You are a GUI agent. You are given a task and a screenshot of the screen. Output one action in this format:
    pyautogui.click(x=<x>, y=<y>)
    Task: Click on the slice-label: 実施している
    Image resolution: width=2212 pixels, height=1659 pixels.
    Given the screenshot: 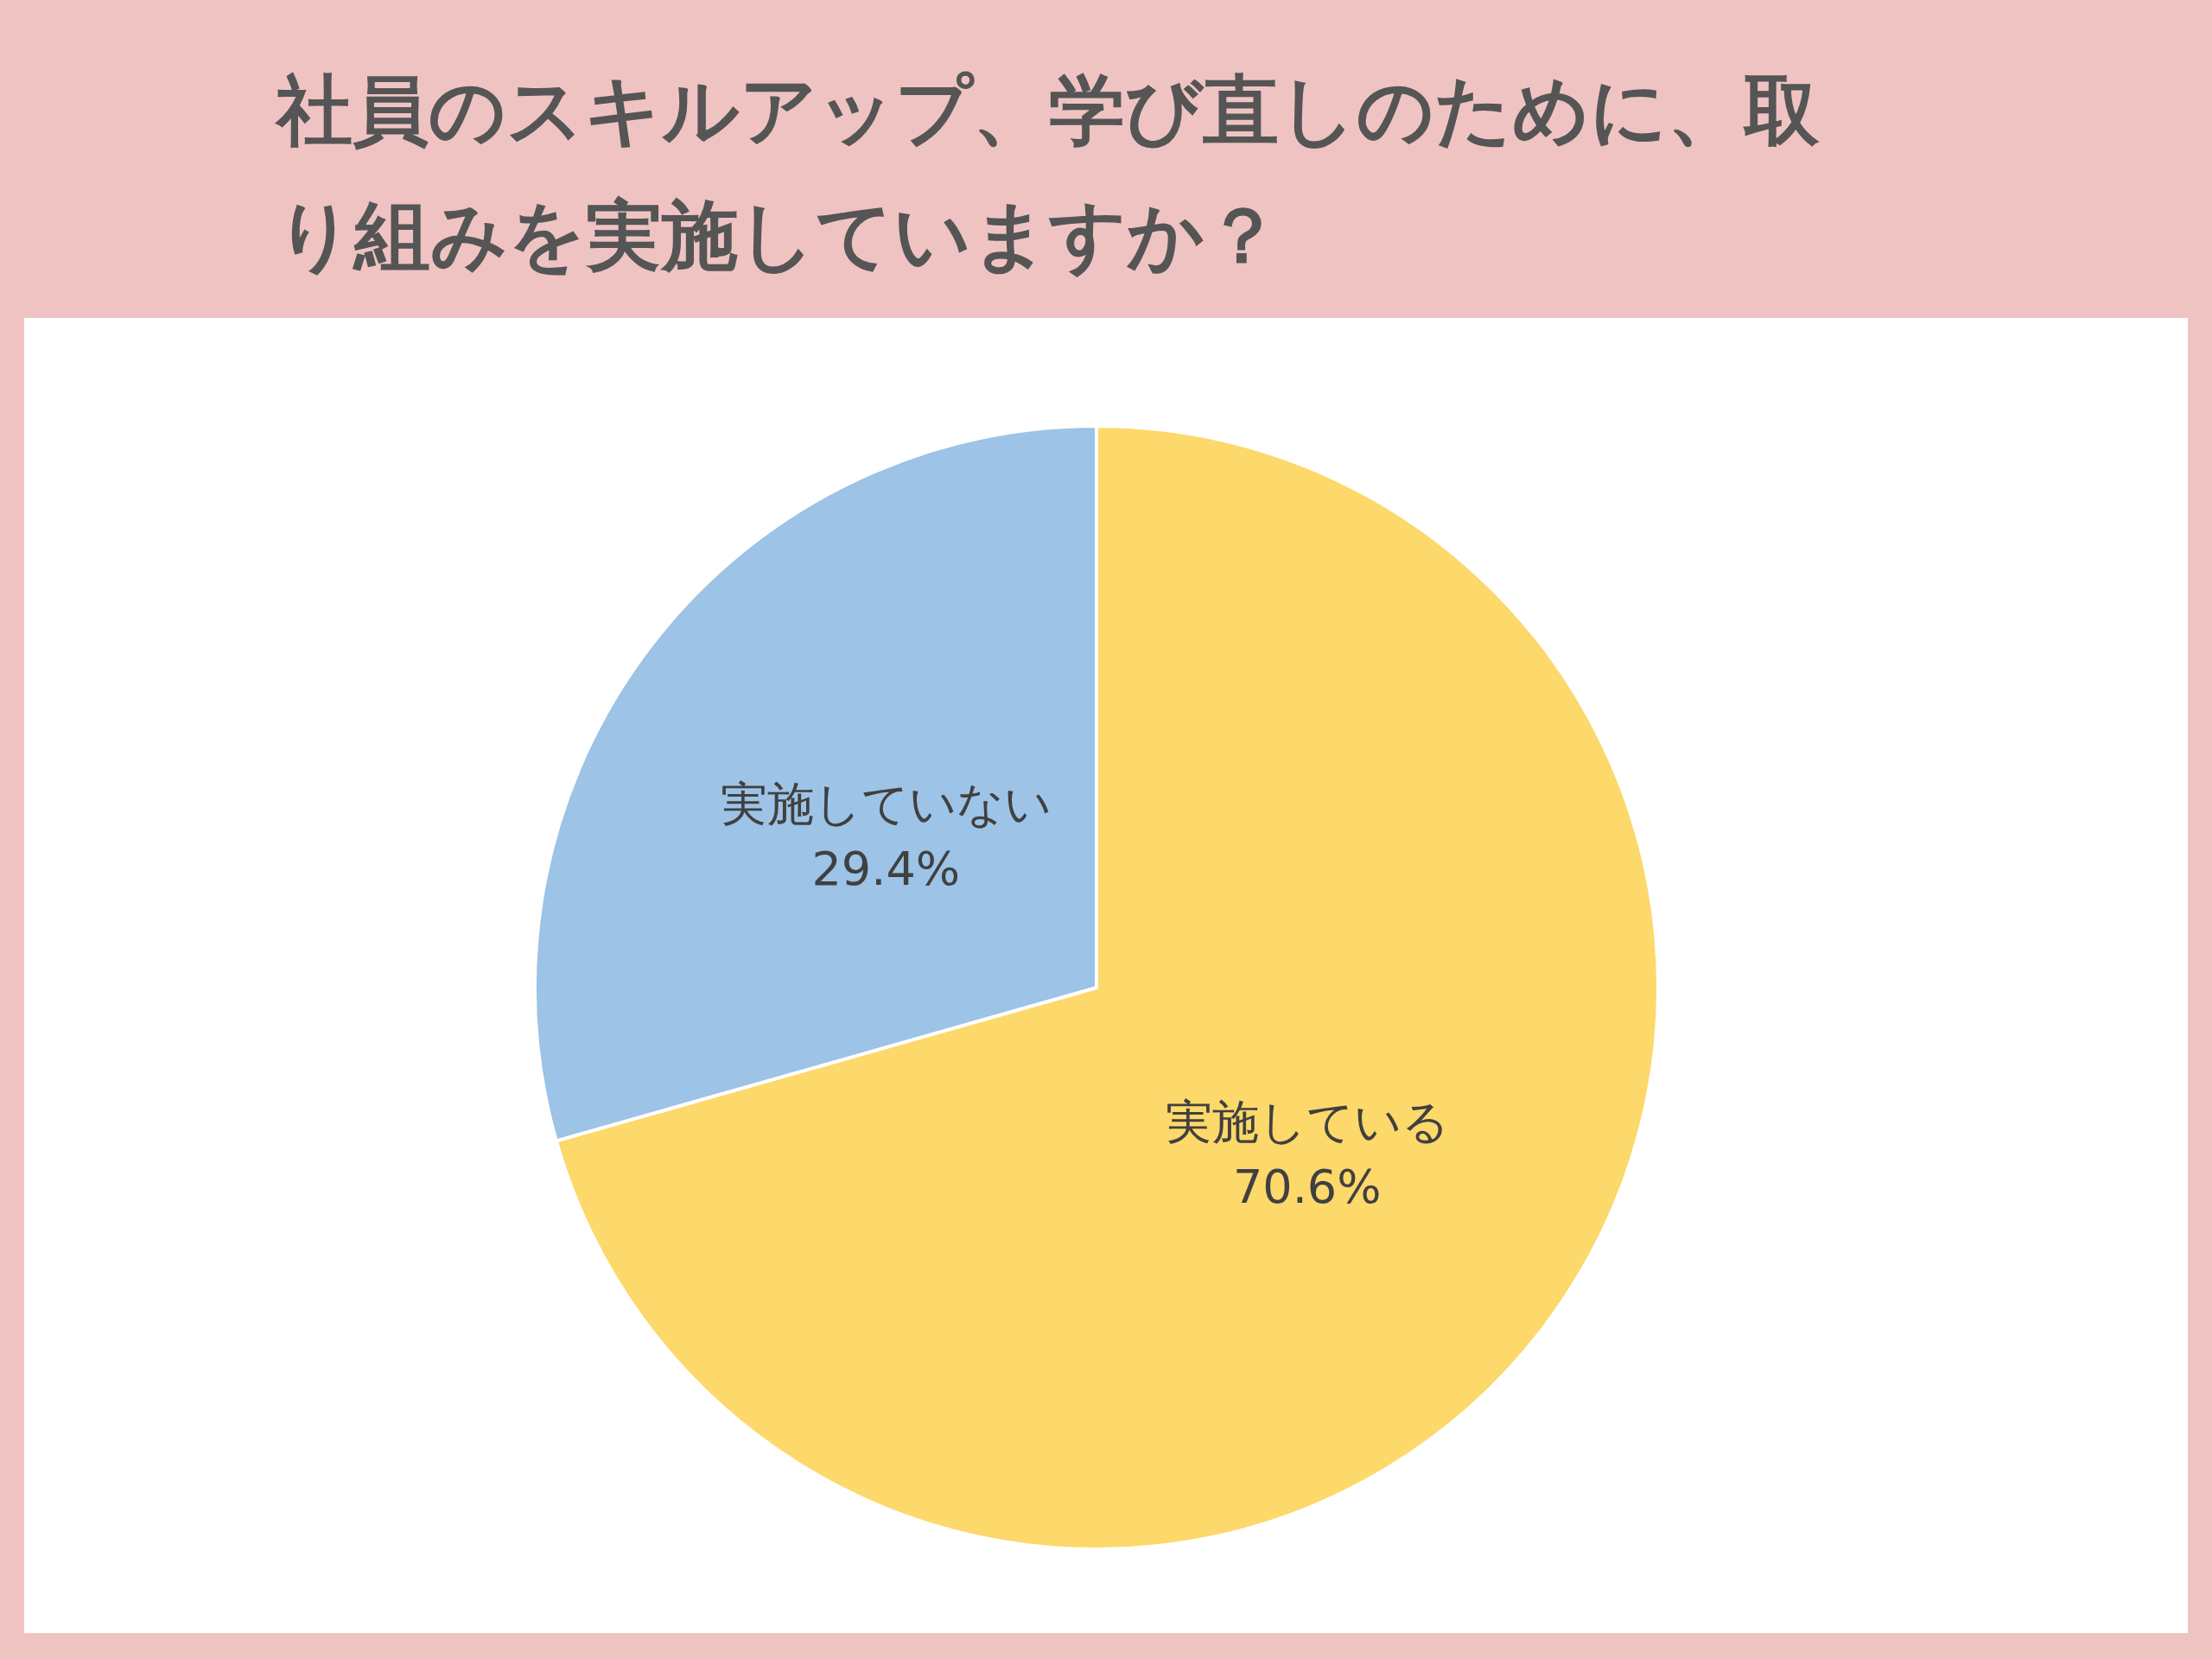 What is the action you would take?
    pyautogui.click(x=1307, y=1122)
    